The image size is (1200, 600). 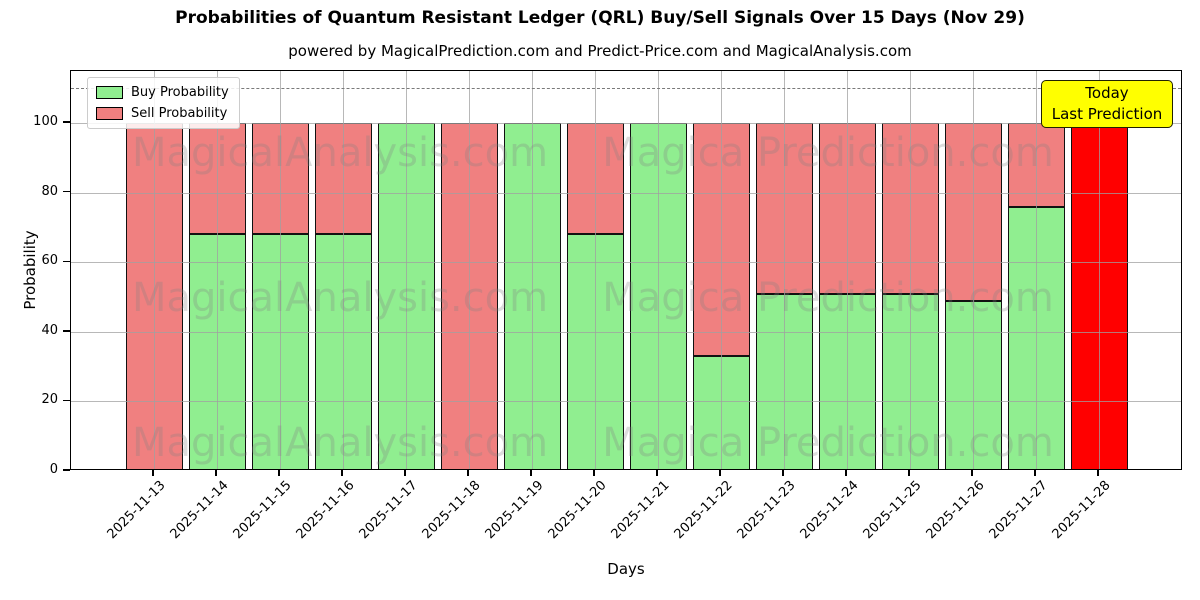 What do you see at coordinates (1081, 510) in the screenshot?
I see `x-tick-label: 2025-11-28` at bounding box center [1081, 510].